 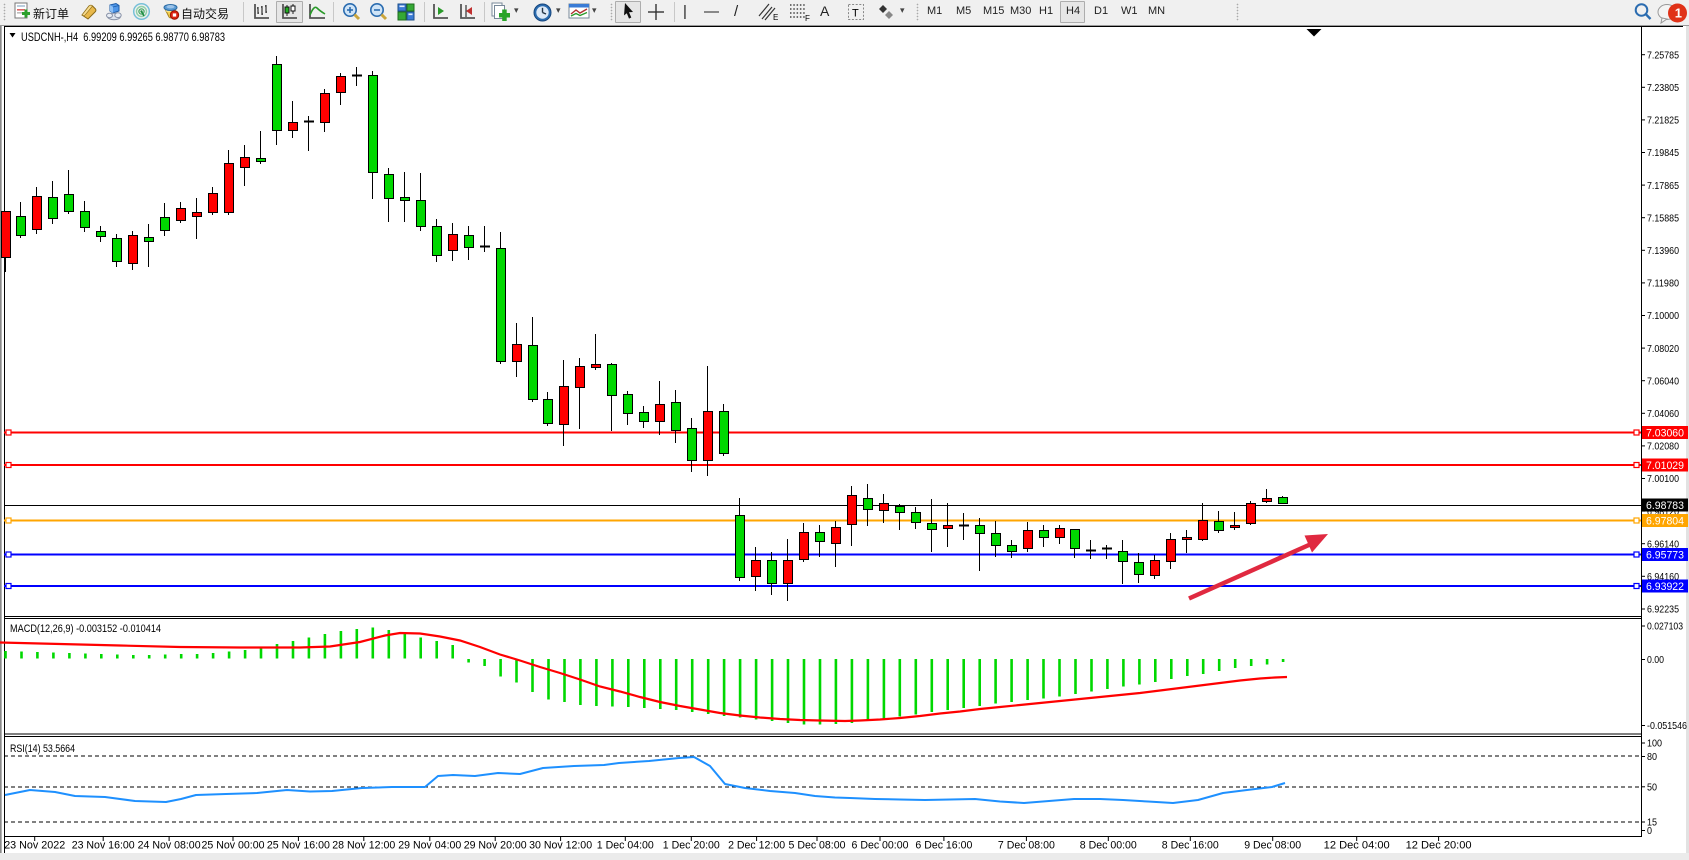 What do you see at coordinates (1654, 744) in the screenshot?
I see `svg-text: 100` at bounding box center [1654, 744].